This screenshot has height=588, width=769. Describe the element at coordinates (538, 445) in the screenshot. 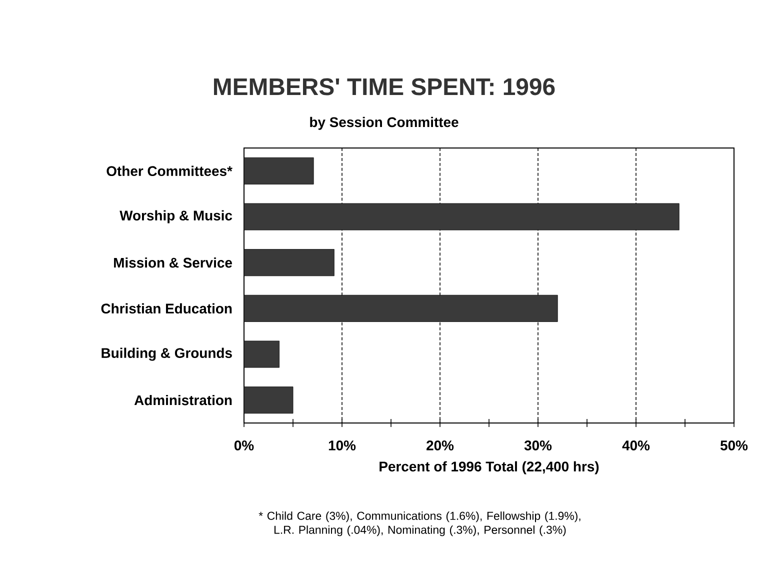

I see `x-tick-label: 30%` at that location.